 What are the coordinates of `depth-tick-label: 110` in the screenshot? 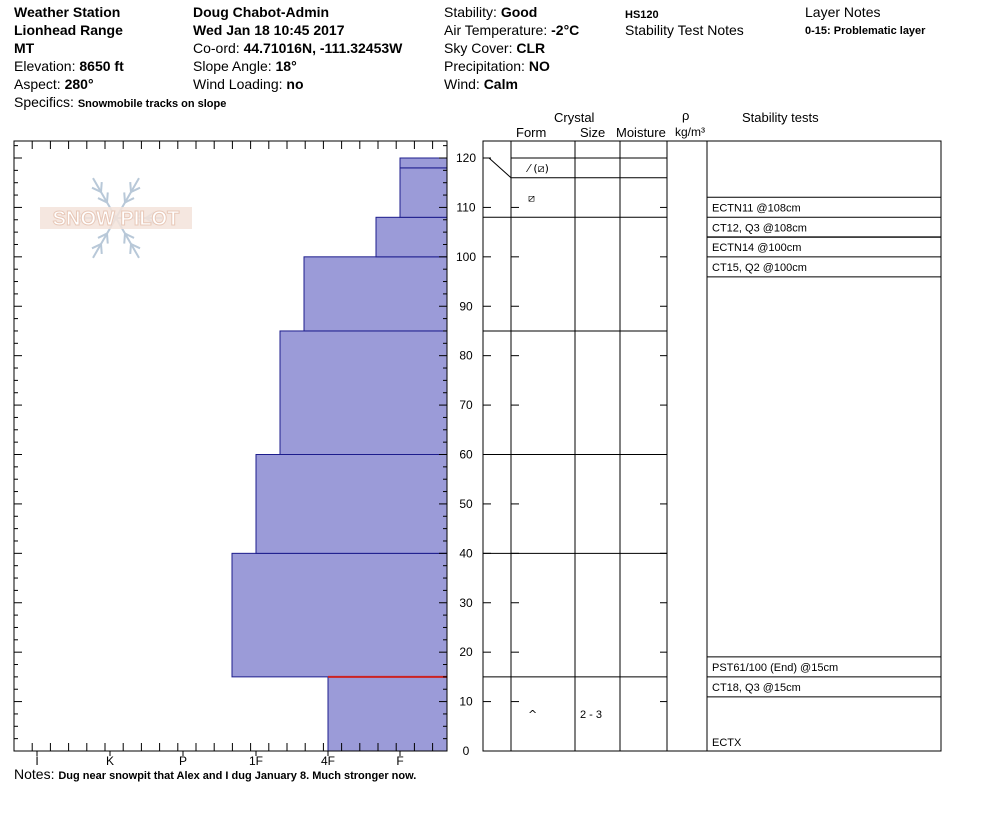 It's located at (465, 207).